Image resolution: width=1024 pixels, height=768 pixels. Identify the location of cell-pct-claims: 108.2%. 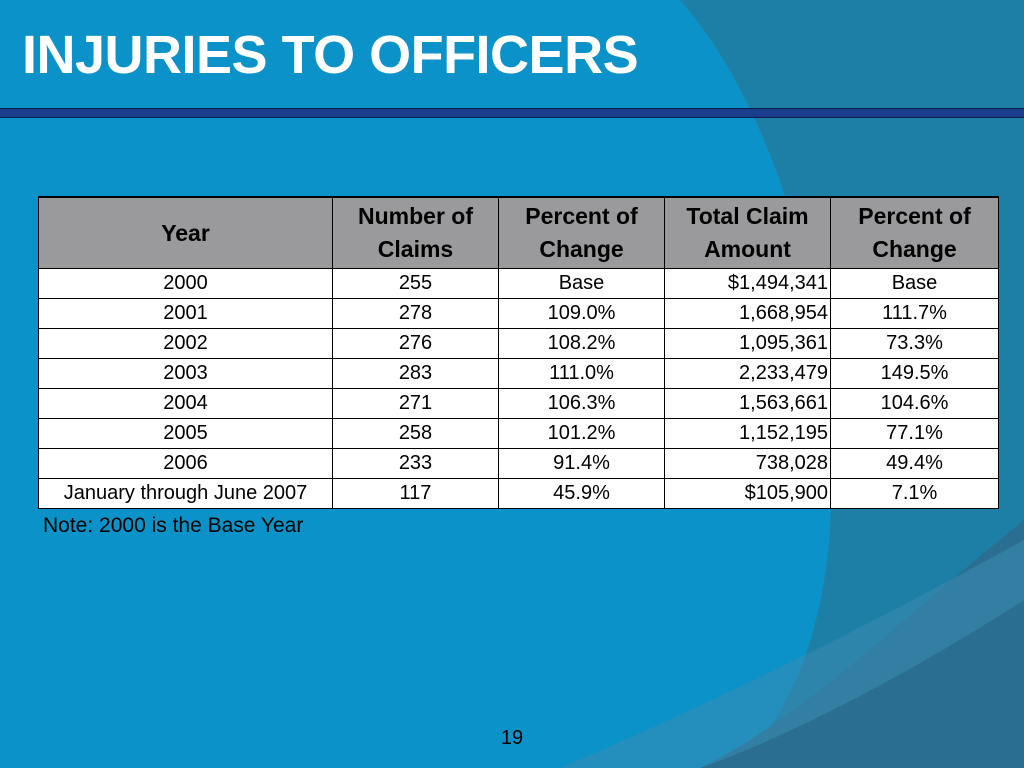
(581, 343).